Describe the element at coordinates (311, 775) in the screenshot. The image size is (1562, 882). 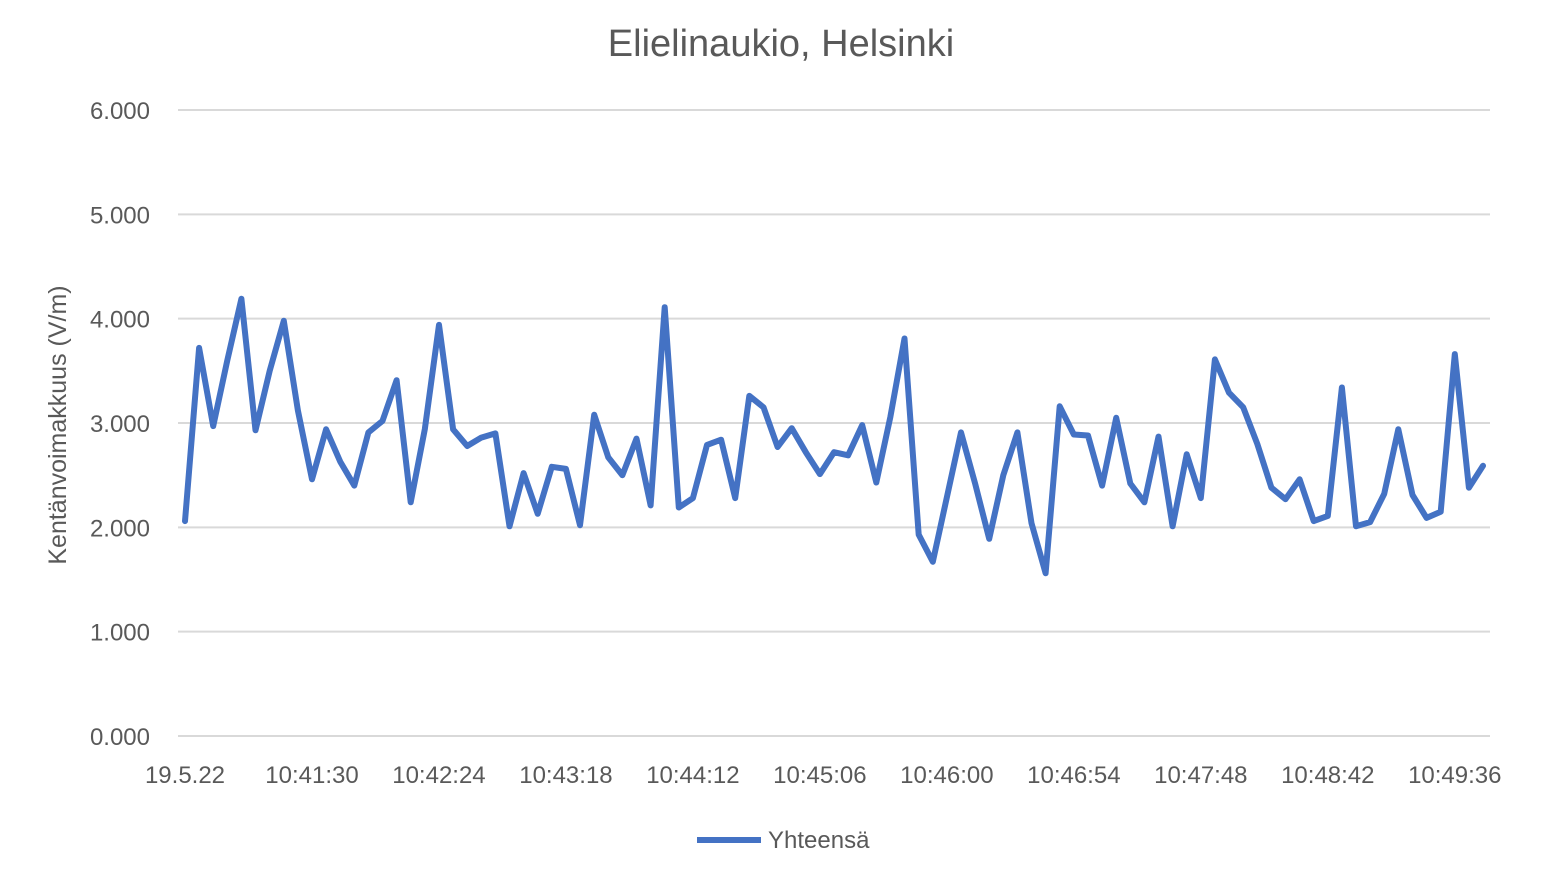
I see `x-tick-label: 10:41:30` at that location.